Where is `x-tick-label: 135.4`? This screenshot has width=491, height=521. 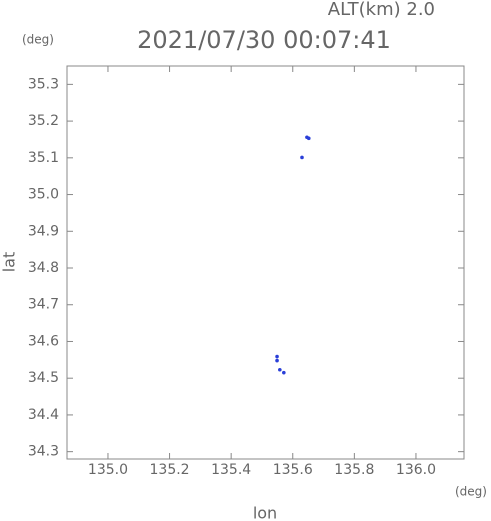 x-tick-label: 135.4 is located at coordinates (231, 470).